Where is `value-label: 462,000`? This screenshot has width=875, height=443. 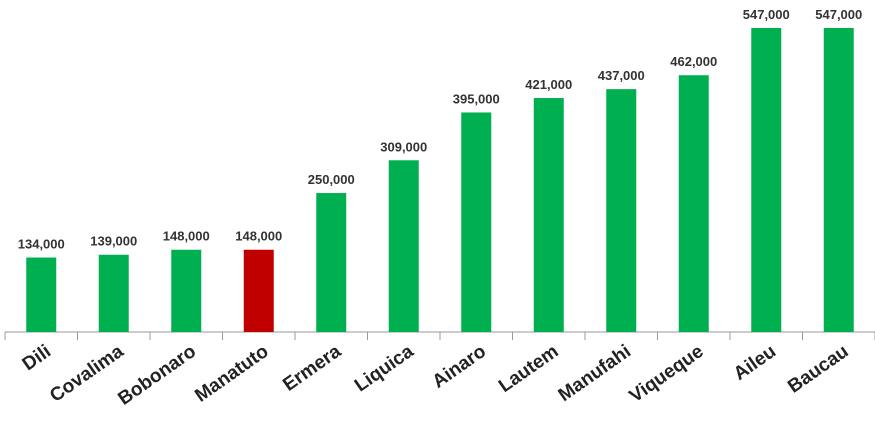
value-label: 462,000 is located at coordinates (693, 61).